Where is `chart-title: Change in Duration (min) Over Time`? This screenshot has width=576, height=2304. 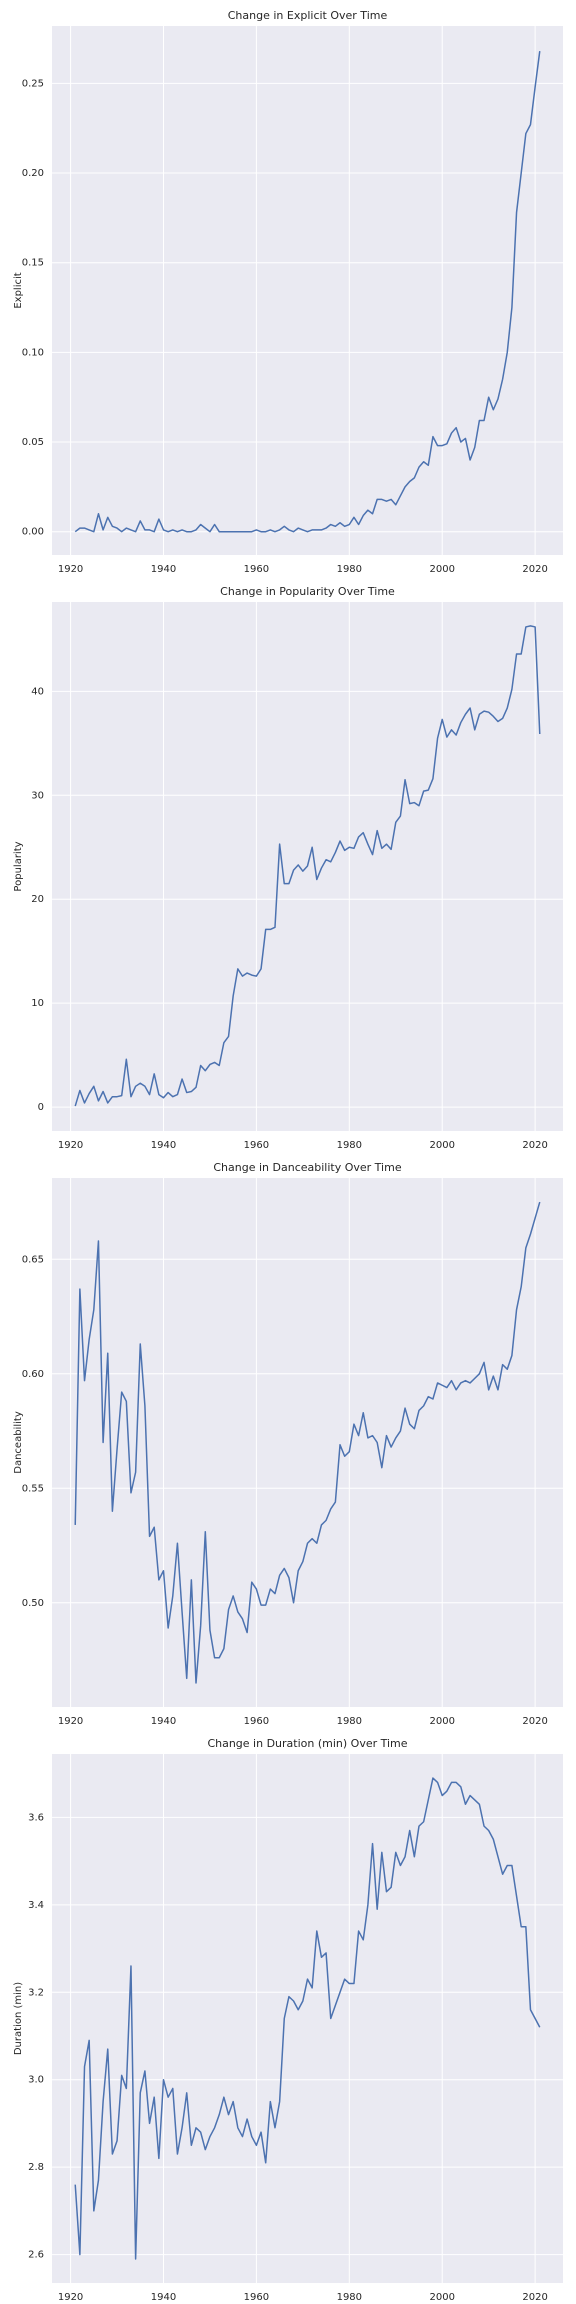
chart-title: Change in Duration (min) Over Time is located at coordinates (307, 1743).